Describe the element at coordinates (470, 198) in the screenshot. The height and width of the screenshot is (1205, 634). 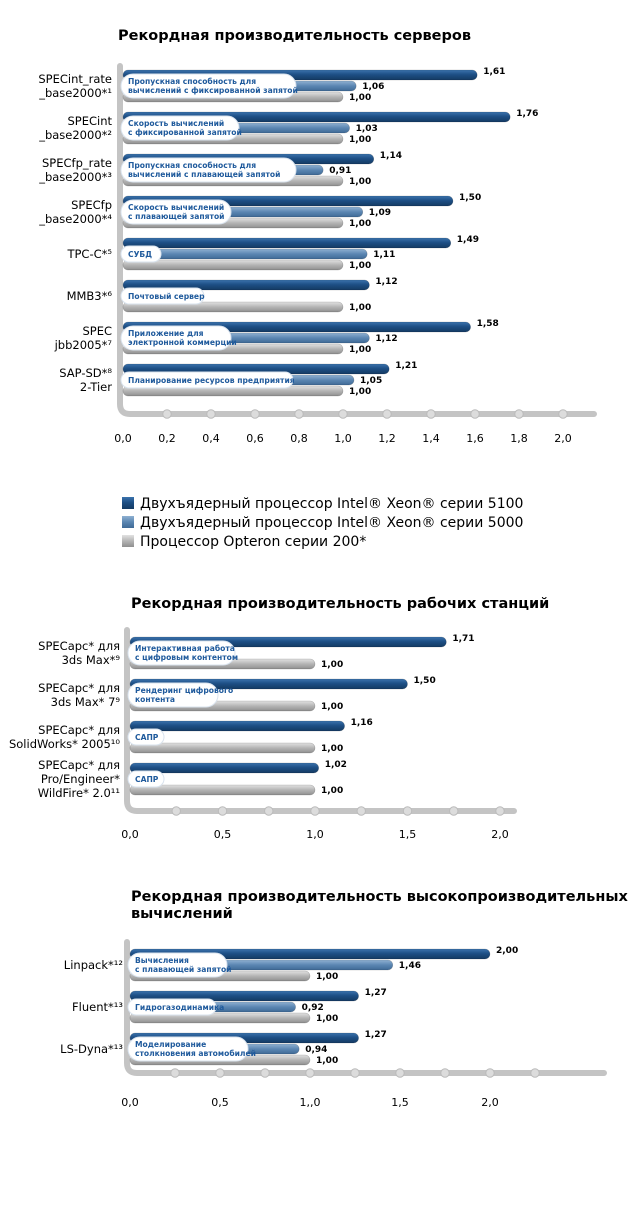
I see `data-label: 1,50` at that location.